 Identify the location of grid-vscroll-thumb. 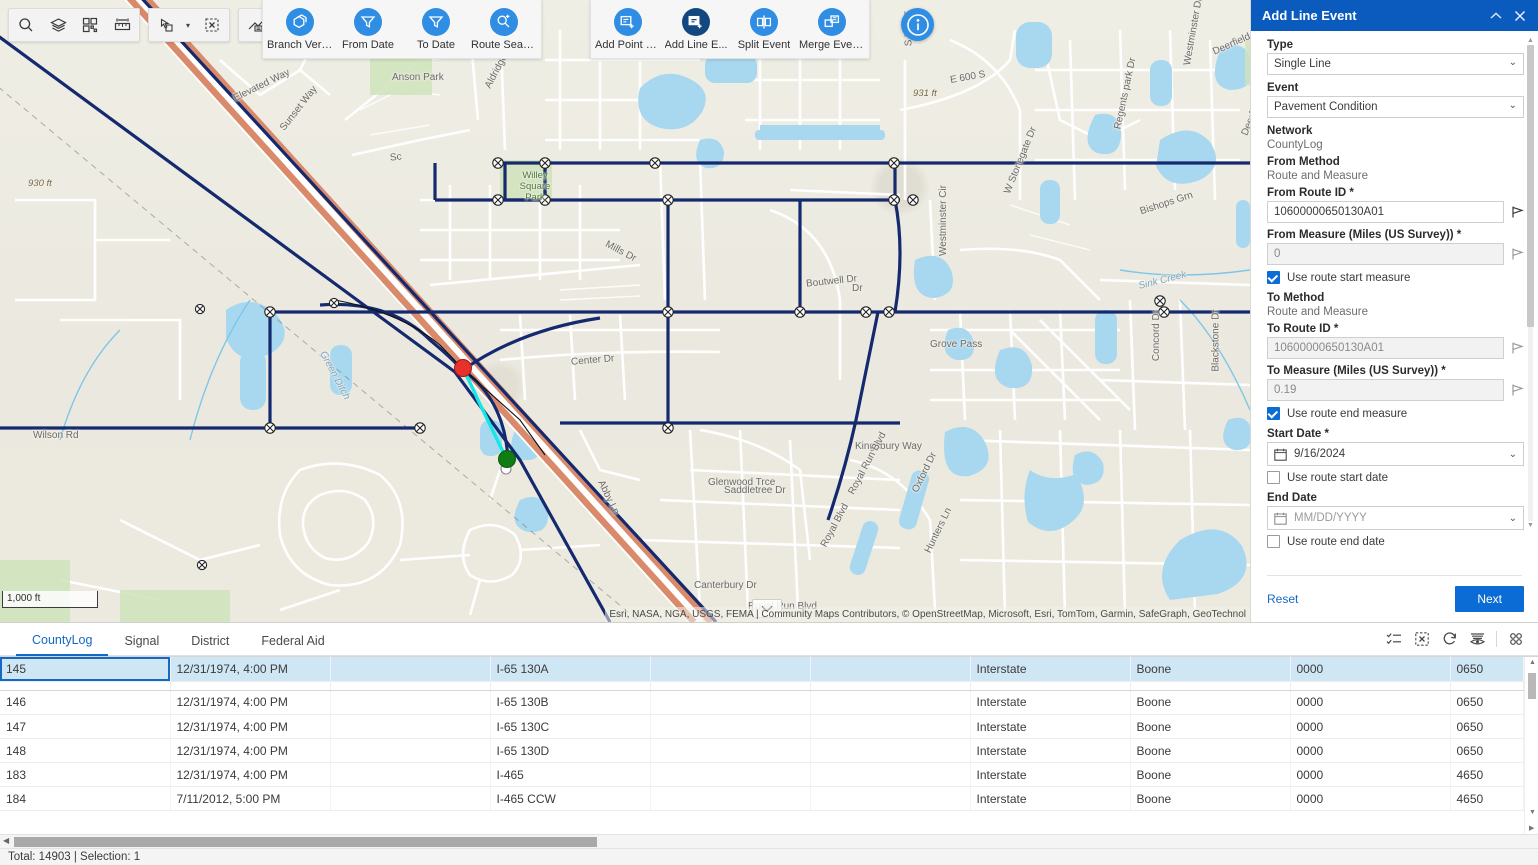
(1532, 686).